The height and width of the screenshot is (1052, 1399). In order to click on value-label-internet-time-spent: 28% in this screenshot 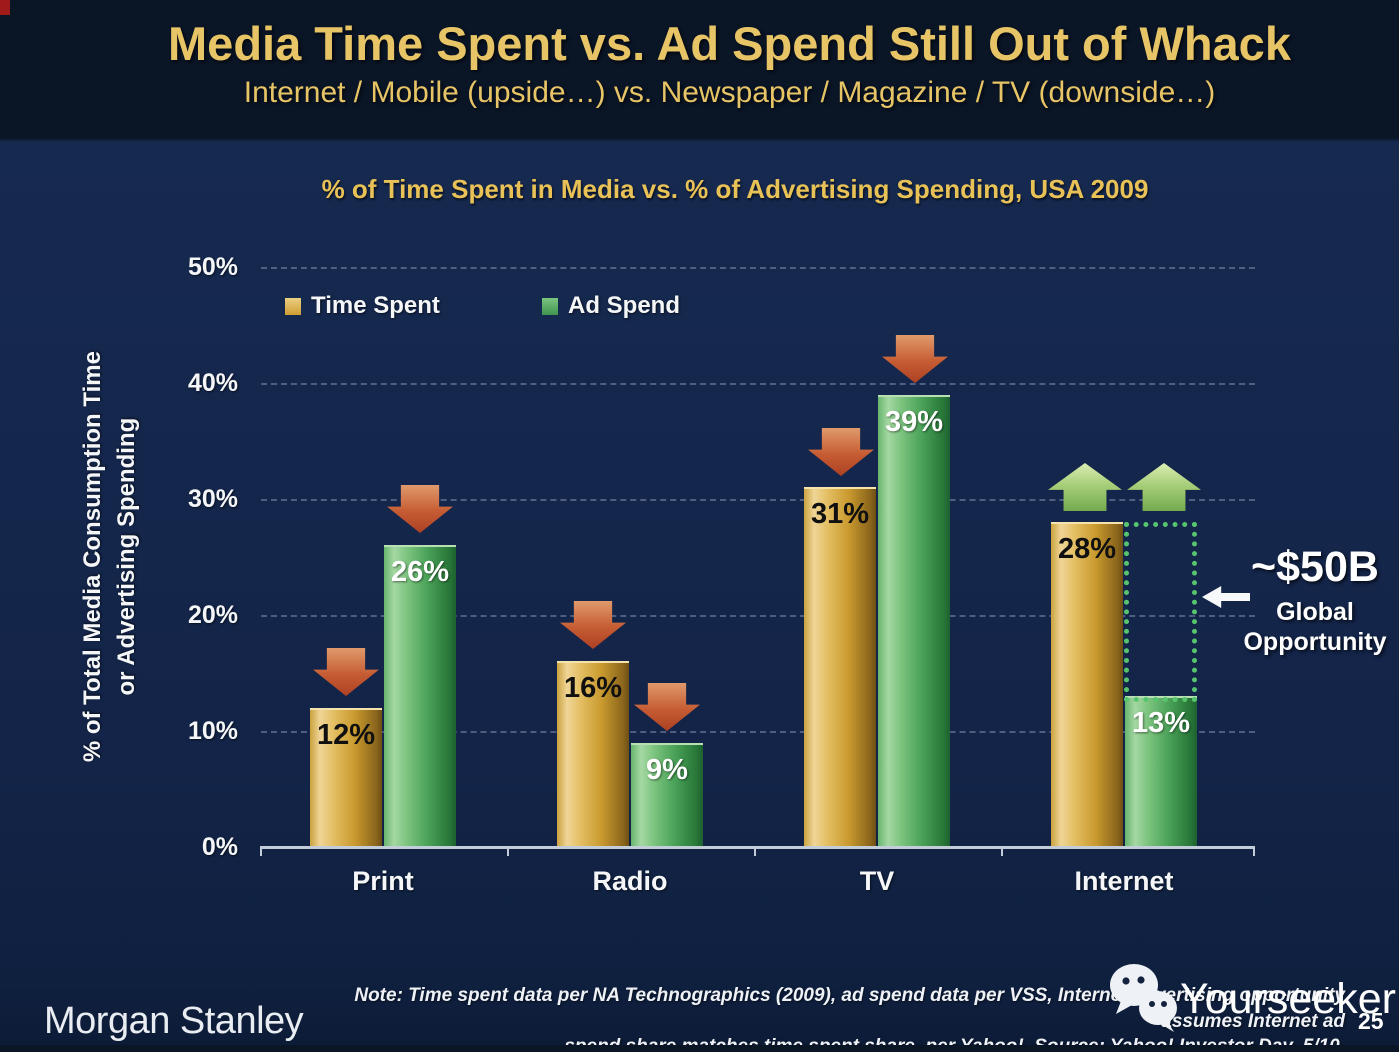, I will do `click(1087, 549)`.